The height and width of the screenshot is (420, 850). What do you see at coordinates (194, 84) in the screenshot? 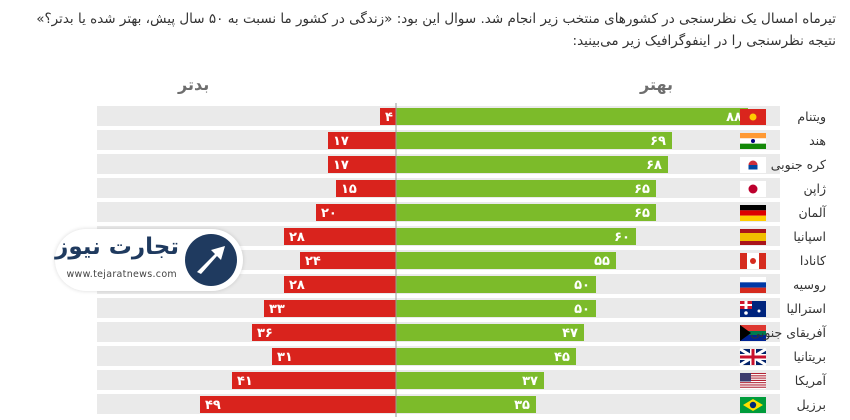
I see `worse-header: بدتر` at bounding box center [194, 84].